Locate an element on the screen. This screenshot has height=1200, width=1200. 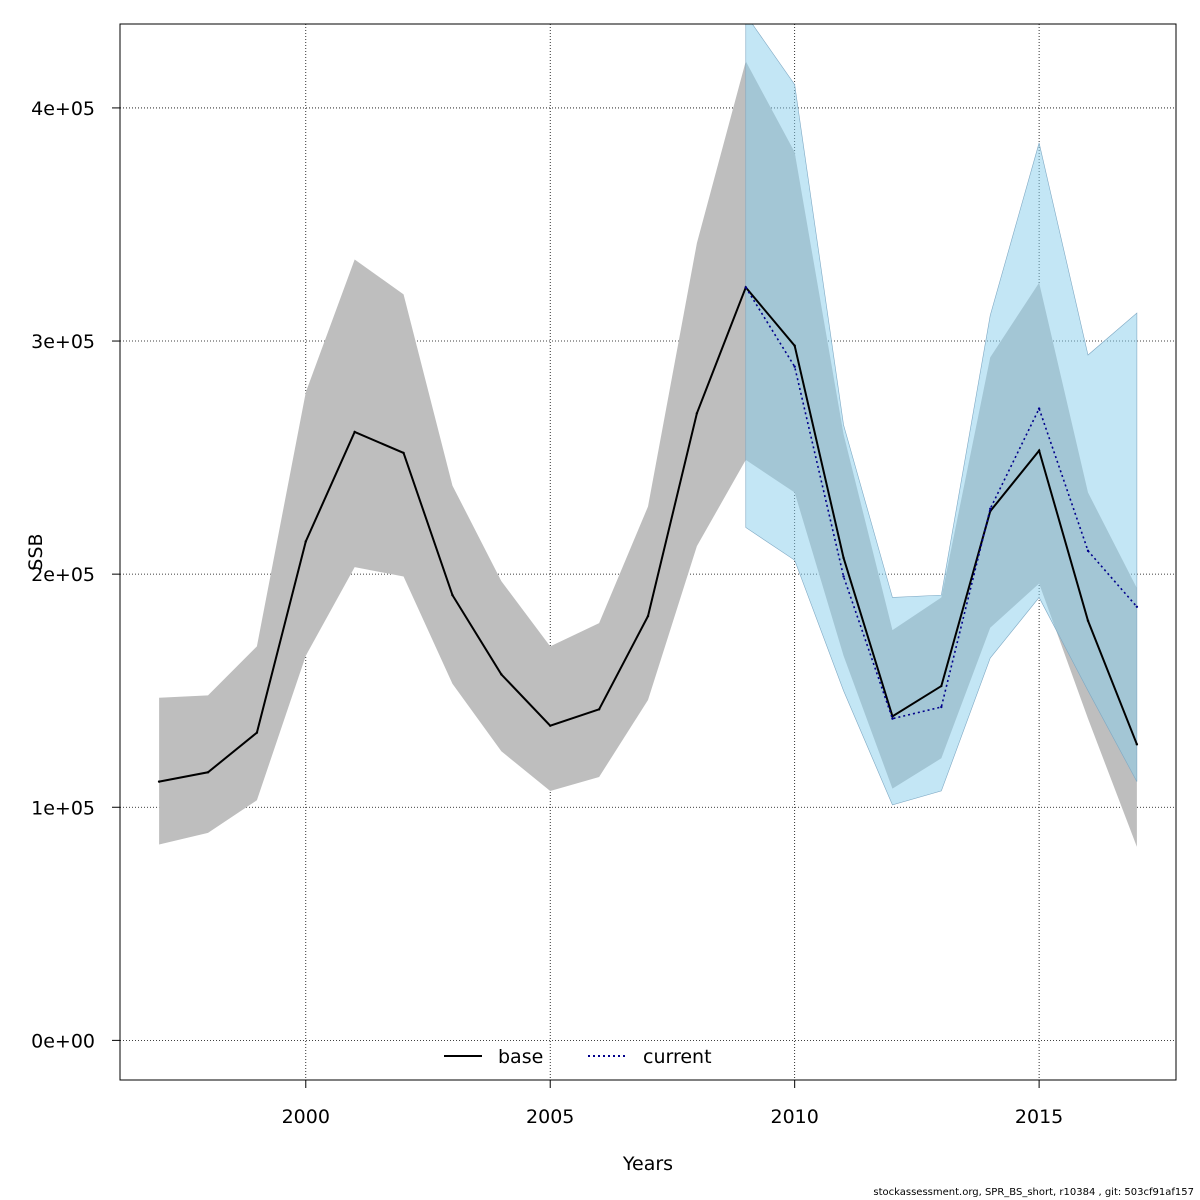
point-base-2010 is located at coordinates (794, 345).